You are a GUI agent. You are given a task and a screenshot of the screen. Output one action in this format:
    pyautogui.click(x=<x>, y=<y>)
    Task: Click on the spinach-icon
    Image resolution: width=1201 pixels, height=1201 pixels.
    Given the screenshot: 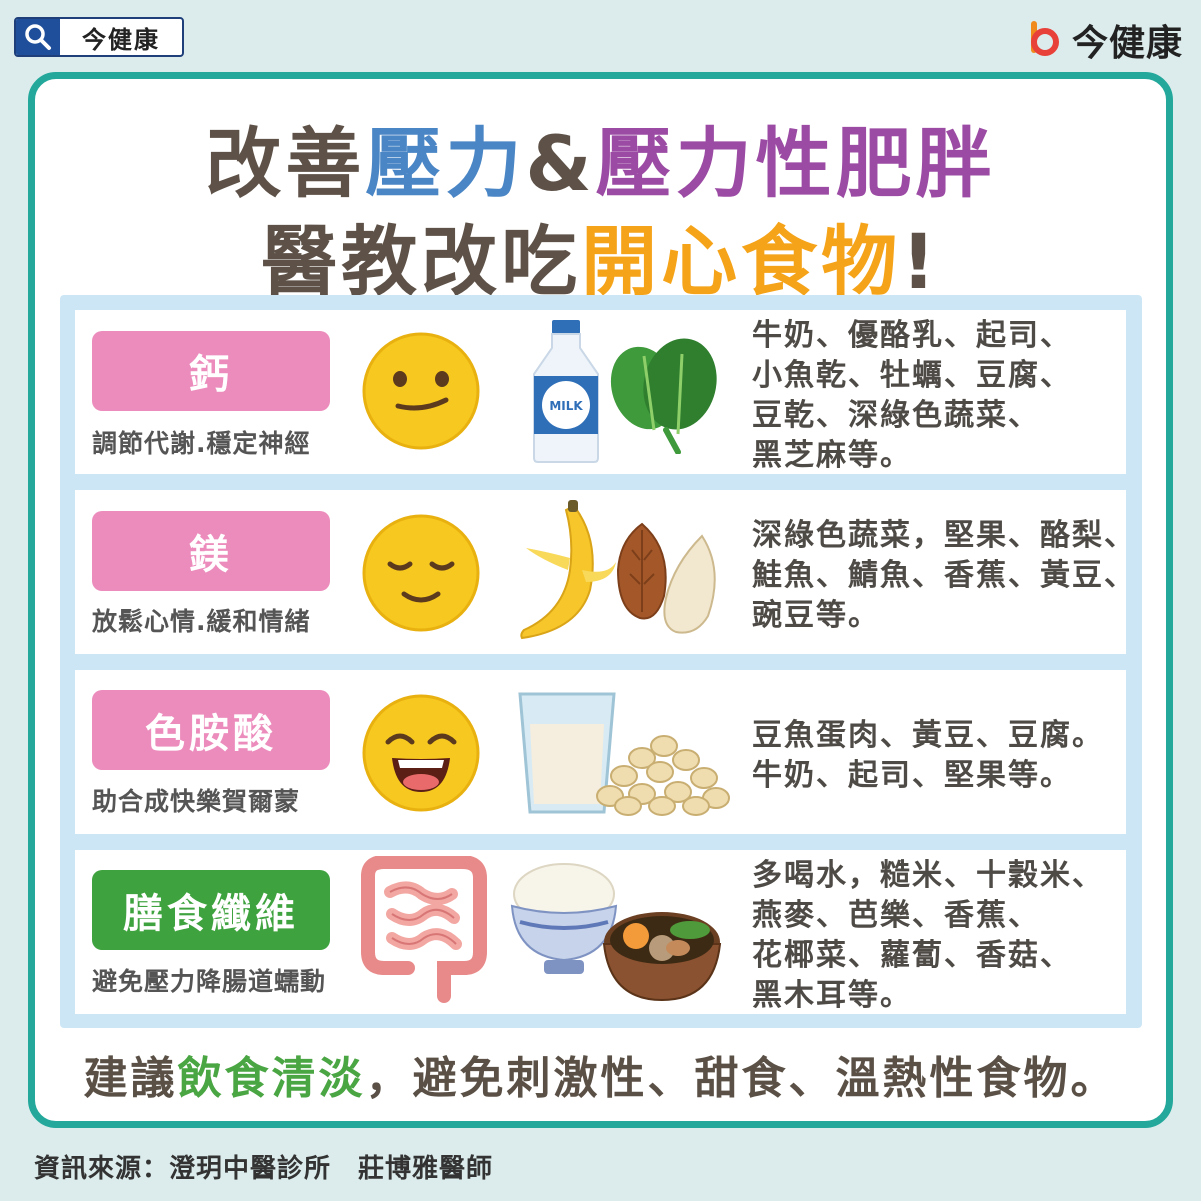 What is the action you would take?
    pyautogui.click(x=663, y=396)
    